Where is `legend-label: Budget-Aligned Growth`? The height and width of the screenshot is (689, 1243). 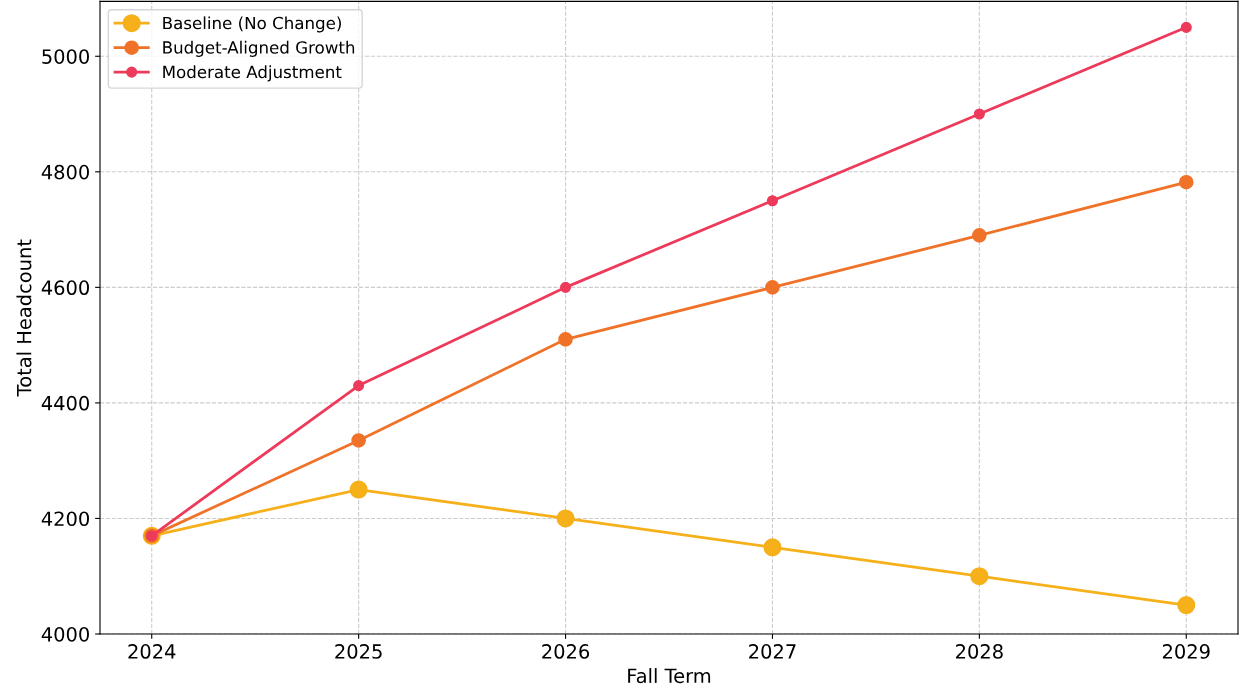 legend-label: Budget-Aligned Growth is located at coordinates (259, 48).